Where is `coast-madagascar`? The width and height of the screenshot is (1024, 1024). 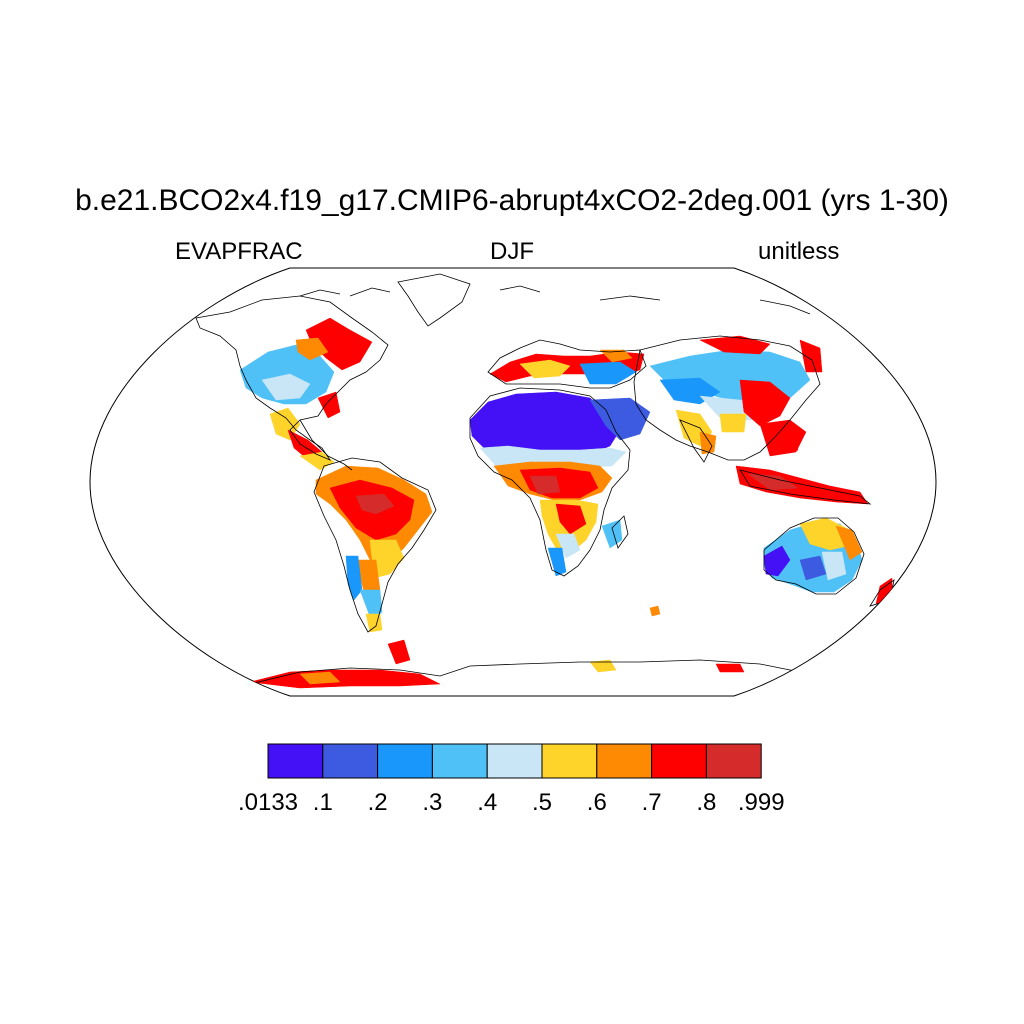 coast-madagascar is located at coordinates (620, 532).